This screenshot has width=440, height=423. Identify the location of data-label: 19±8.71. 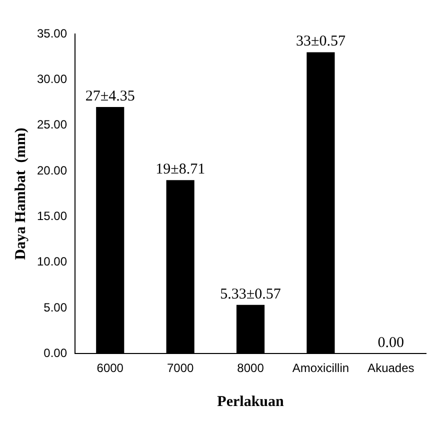
(181, 170).